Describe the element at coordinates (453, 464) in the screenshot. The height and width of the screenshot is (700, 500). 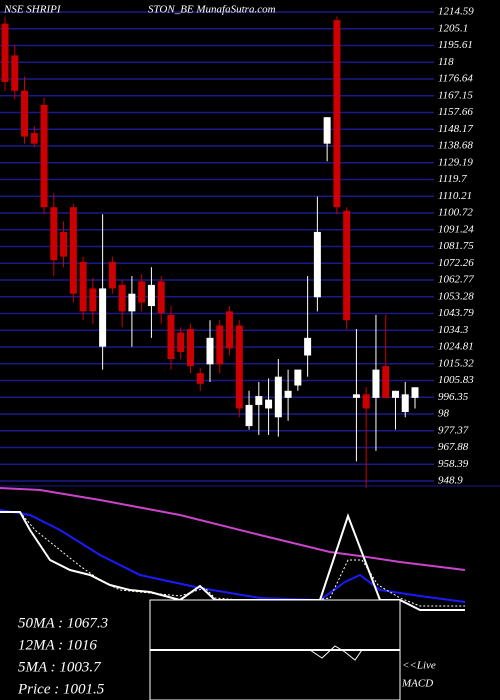
I see `y-tick-label: 958.39` at that location.